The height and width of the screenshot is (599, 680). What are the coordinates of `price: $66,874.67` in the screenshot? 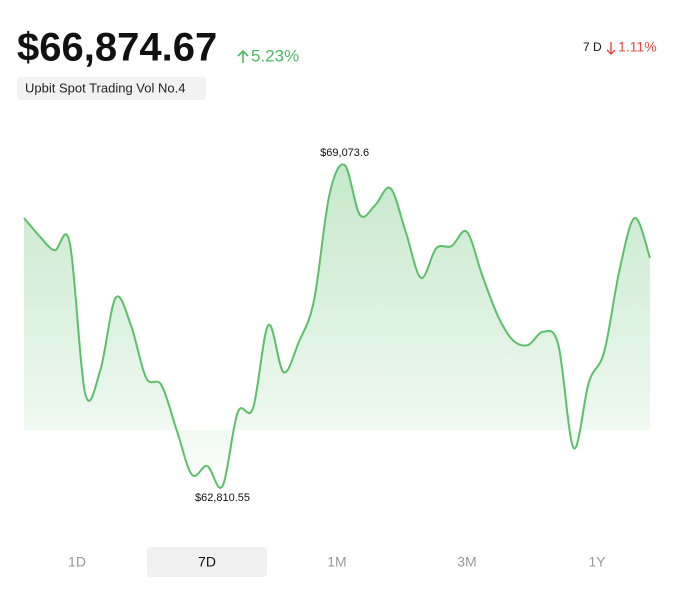 It's located at (117, 48).